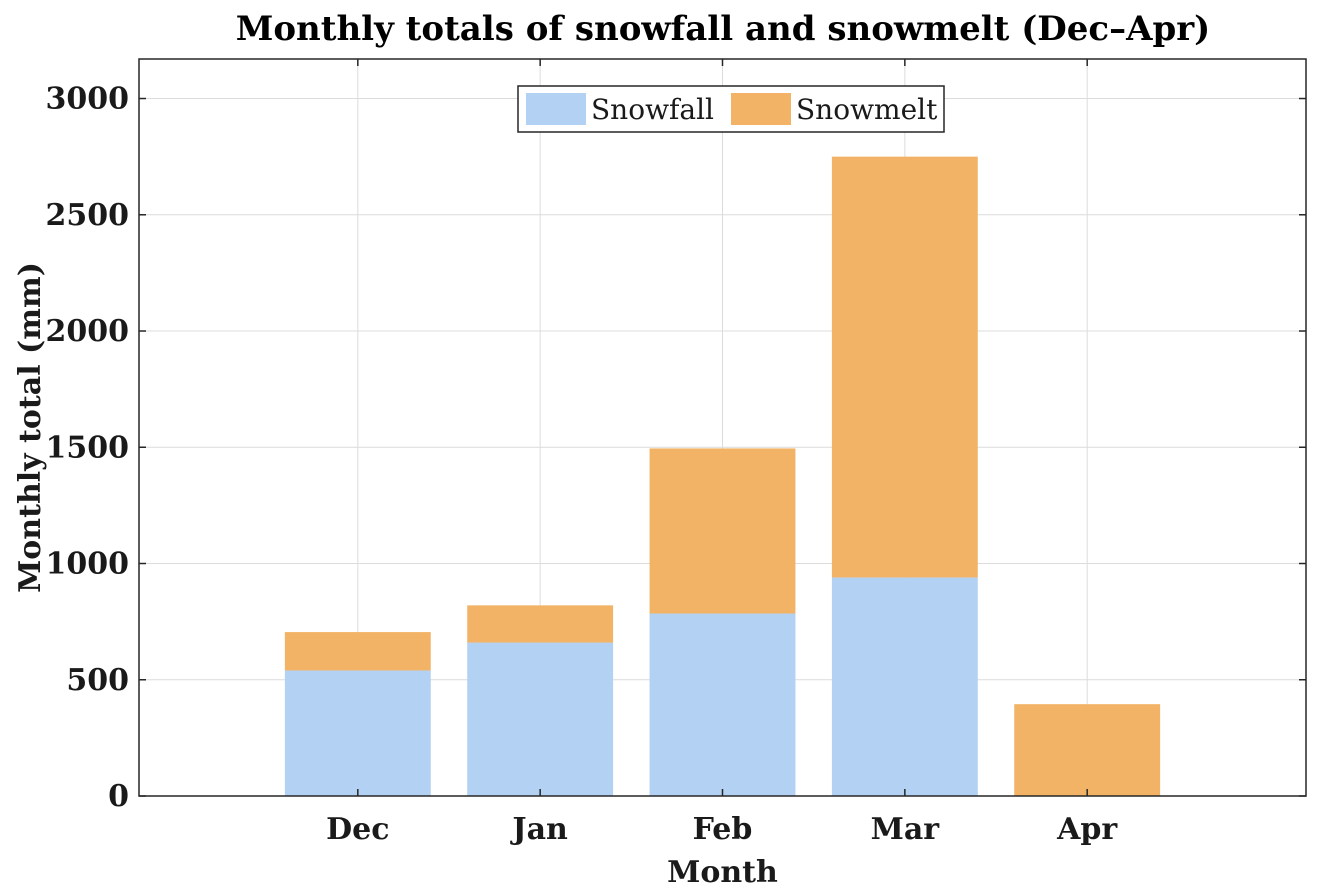 The height and width of the screenshot is (893, 1318). What do you see at coordinates (1087, 829) in the screenshot?
I see `x-tick-label-apr: Apr` at bounding box center [1087, 829].